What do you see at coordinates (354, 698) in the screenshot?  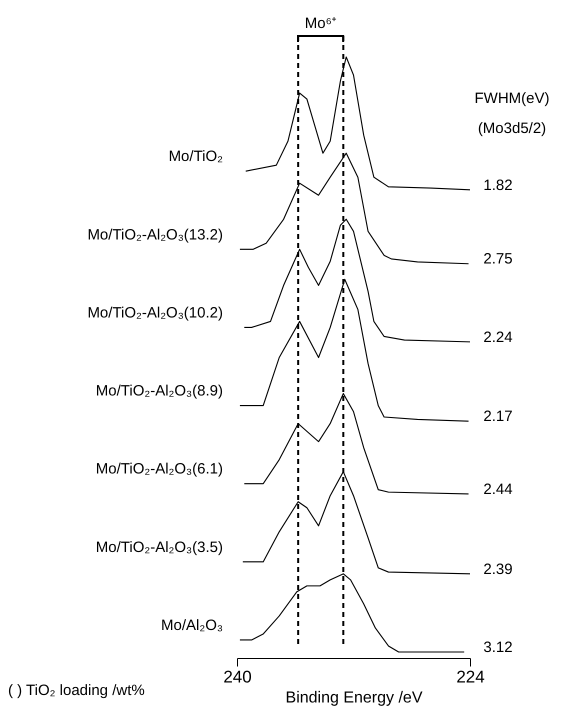 I see `x-axis-title: Binding Energy /eV` at bounding box center [354, 698].